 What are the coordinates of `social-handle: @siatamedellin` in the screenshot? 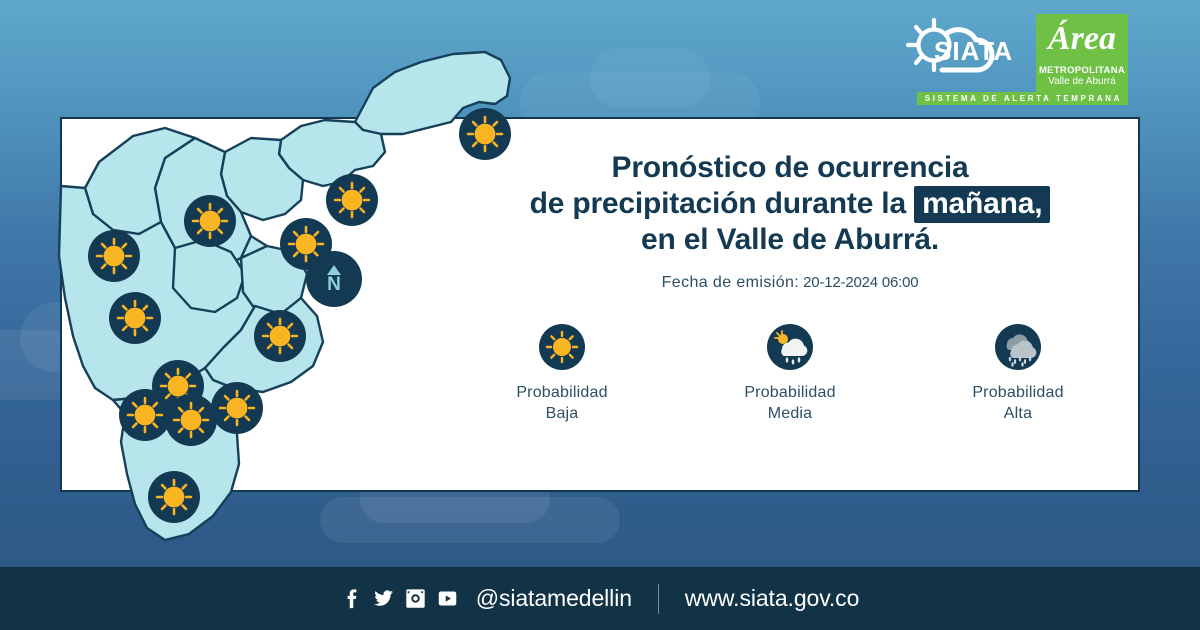 It's located at (553, 598).